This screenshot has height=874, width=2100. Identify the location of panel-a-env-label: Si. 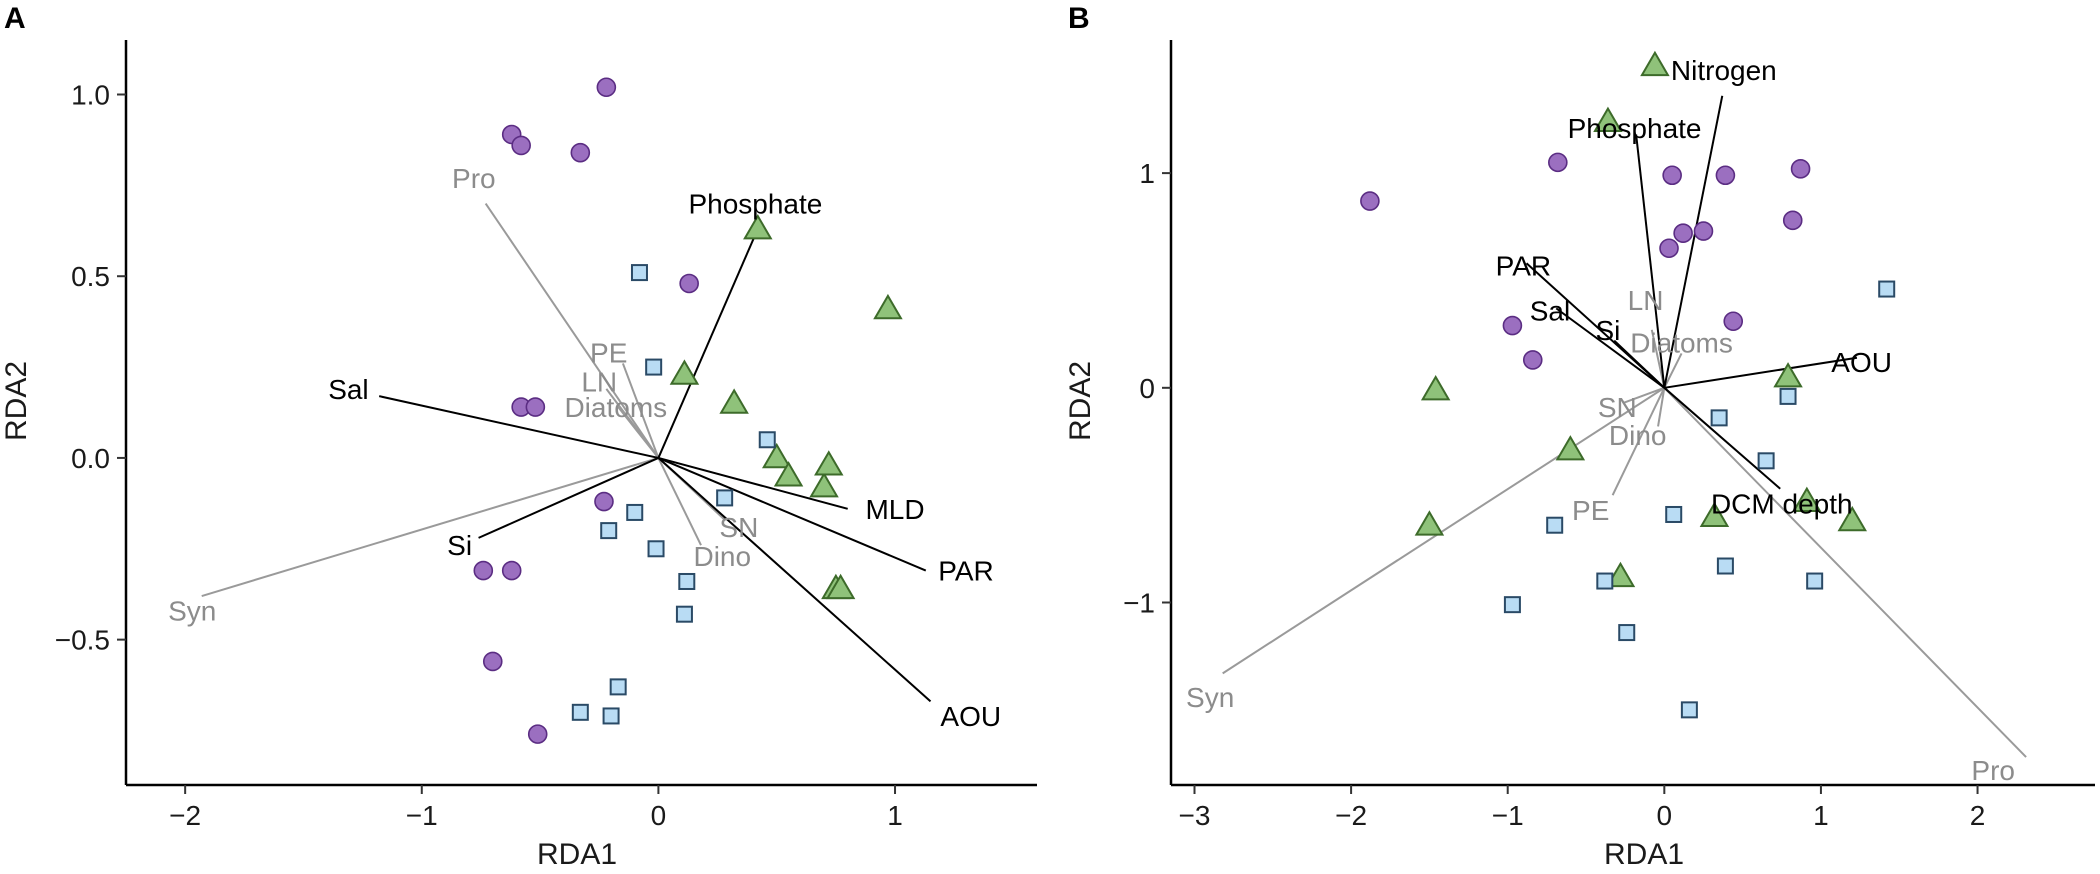
(459, 545).